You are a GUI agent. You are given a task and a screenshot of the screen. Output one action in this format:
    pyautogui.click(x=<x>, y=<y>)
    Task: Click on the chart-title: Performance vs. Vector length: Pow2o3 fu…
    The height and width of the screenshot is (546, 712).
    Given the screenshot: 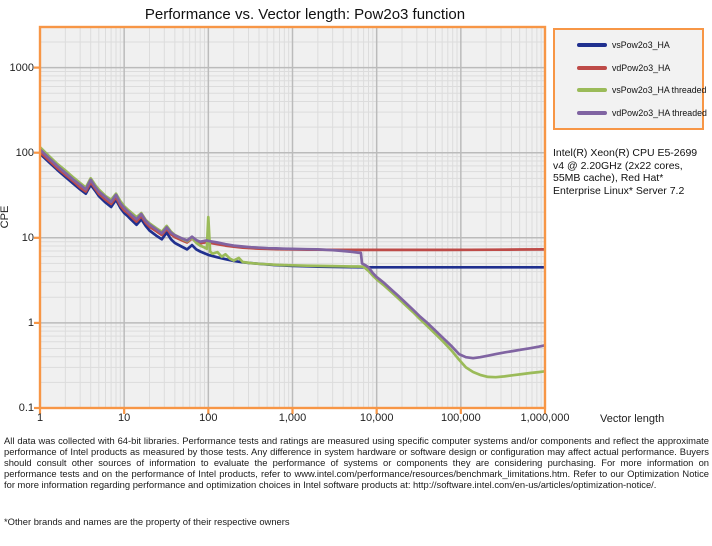 What is the action you would take?
    pyautogui.click(x=305, y=14)
    